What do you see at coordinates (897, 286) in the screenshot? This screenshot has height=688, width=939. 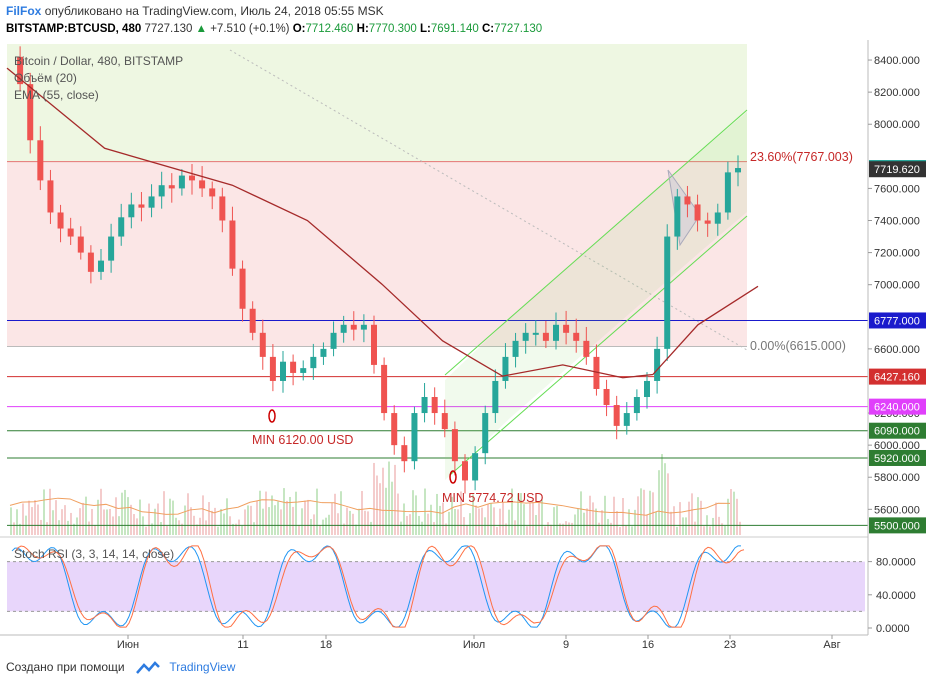 I see `price-axis-label: 7000.000` at bounding box center [897, 286].